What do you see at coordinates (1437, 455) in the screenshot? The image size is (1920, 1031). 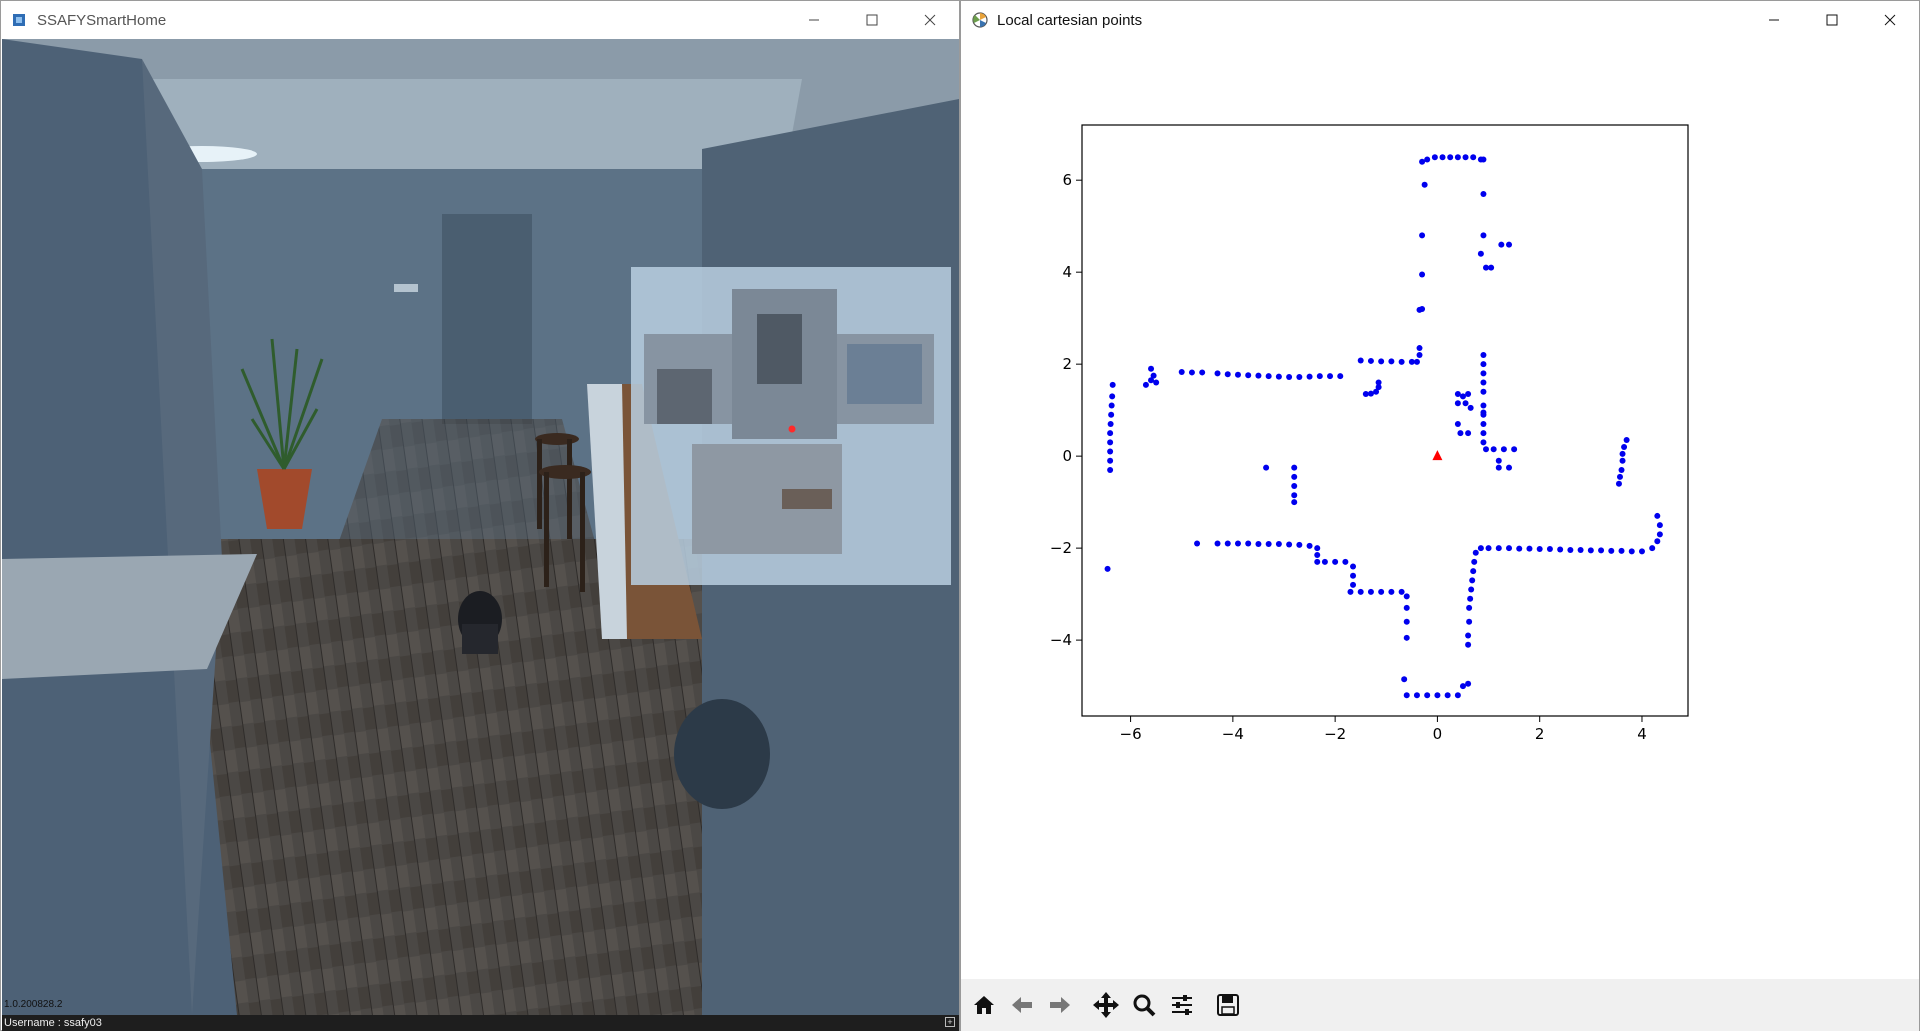 I see `robot-position-marker` at bounding box center [1437, 455].